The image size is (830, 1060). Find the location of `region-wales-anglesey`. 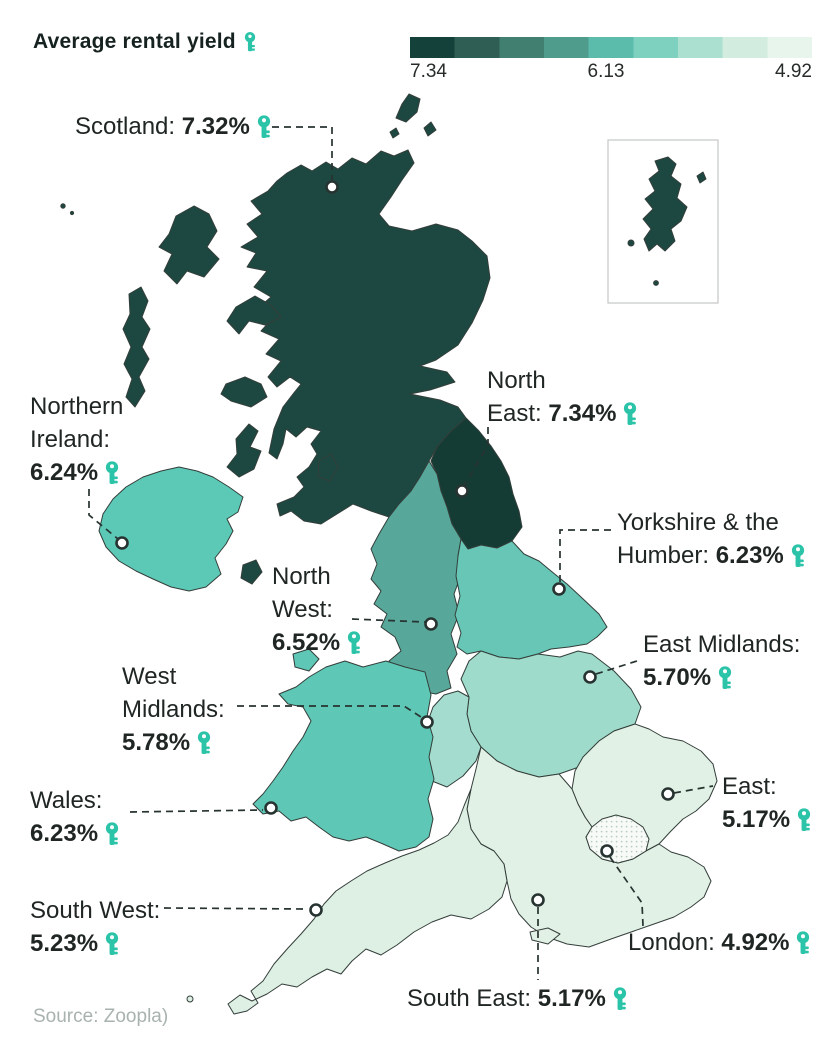

region-wales-anglesey is located at coordinates (306, 660).